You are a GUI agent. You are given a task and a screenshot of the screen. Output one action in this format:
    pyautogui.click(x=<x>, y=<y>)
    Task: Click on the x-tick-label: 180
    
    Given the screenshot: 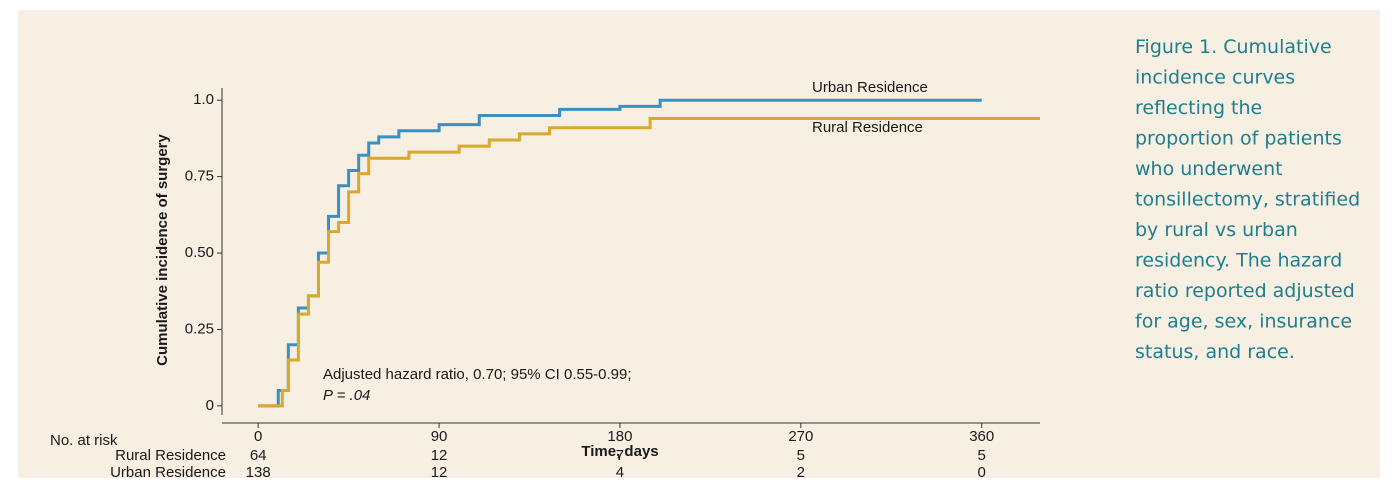 What is the action you would take?
    pyautogui.click(x=619, y=436)
    